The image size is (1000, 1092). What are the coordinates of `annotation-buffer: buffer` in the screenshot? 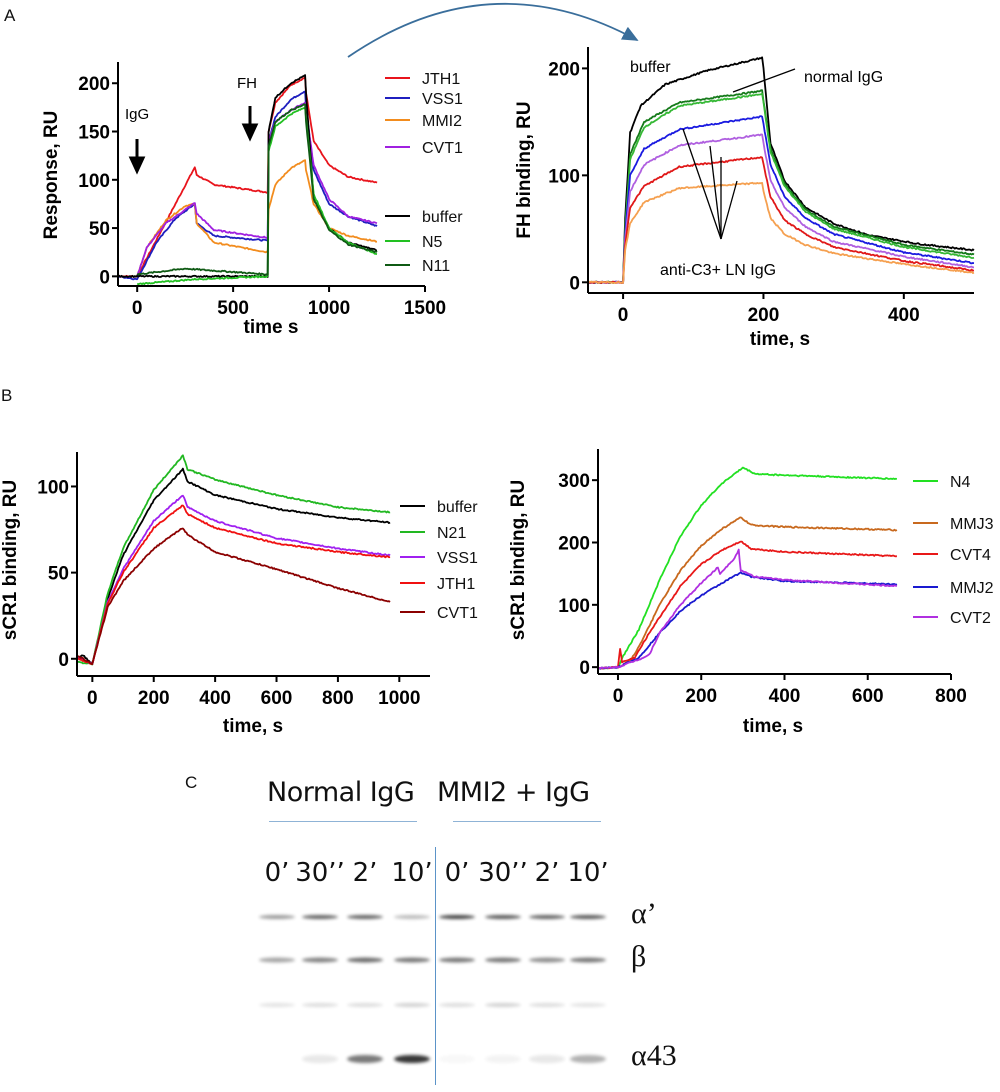 It's located at (650, 67).